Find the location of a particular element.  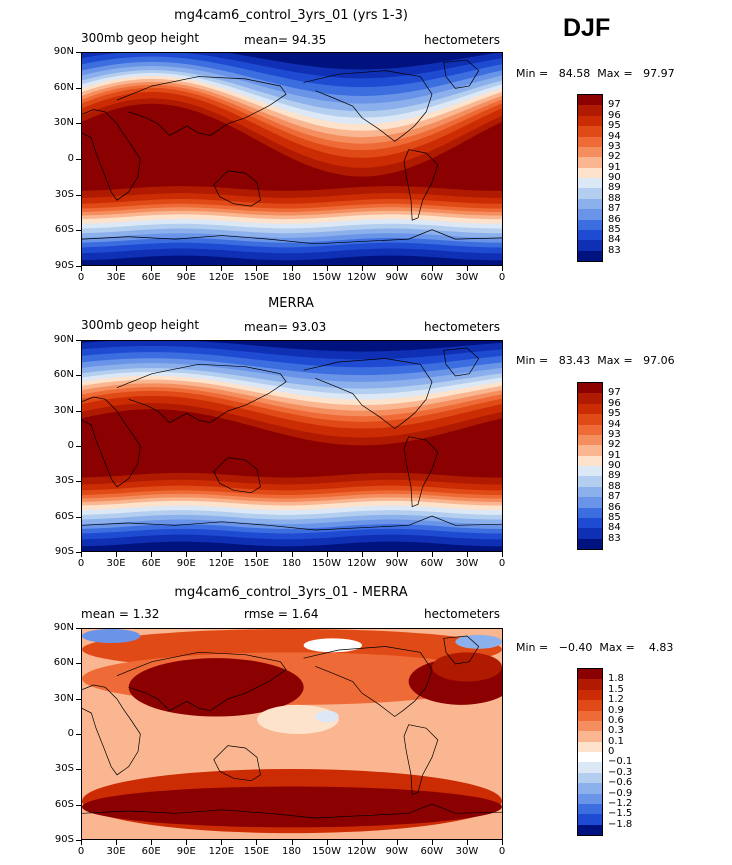

colorbar-label: 96 is located at coordinates (614, 115).